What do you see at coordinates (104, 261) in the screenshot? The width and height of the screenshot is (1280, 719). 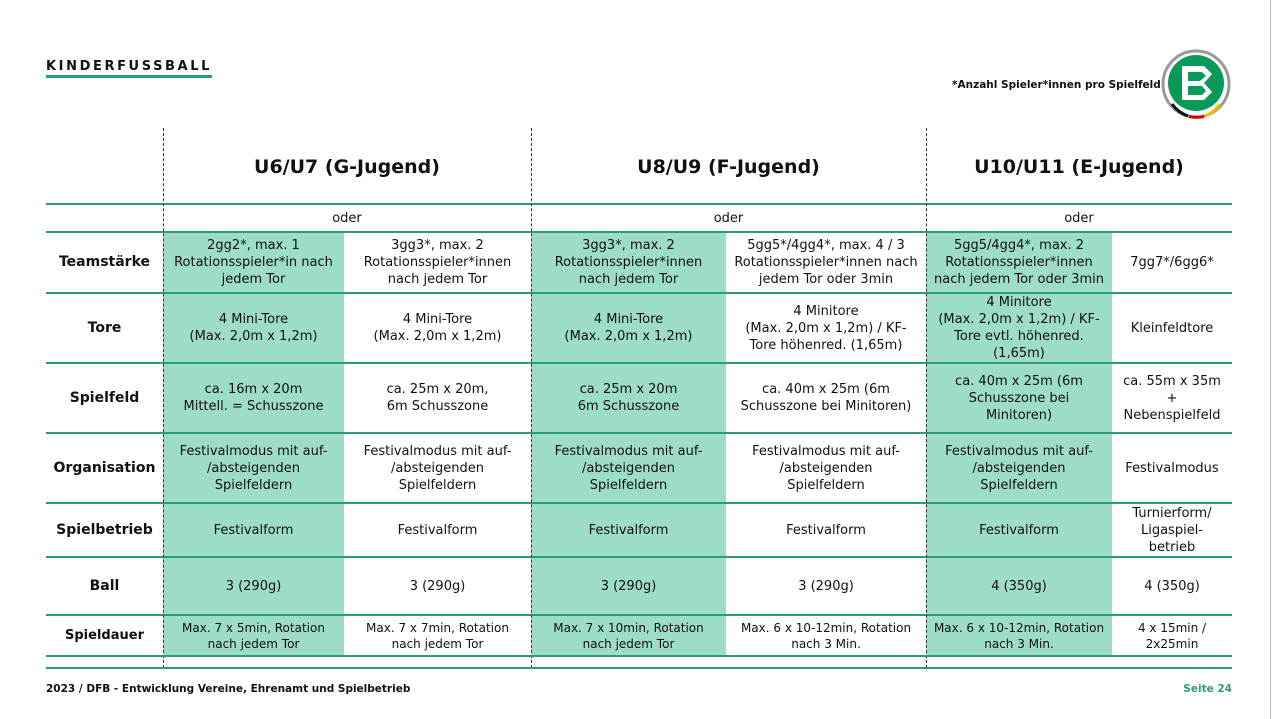 I see `row-label: Teamstärke` at bounding box center [104, 261].